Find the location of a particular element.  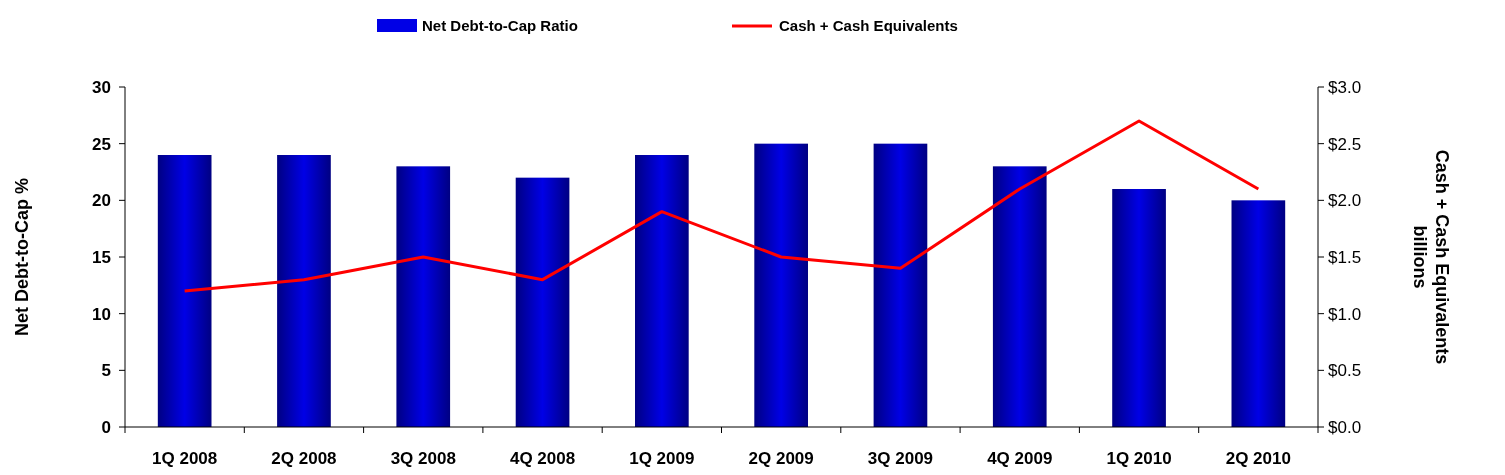

y2-tick-label: $0.5 is located at coordinates (1345, 371).